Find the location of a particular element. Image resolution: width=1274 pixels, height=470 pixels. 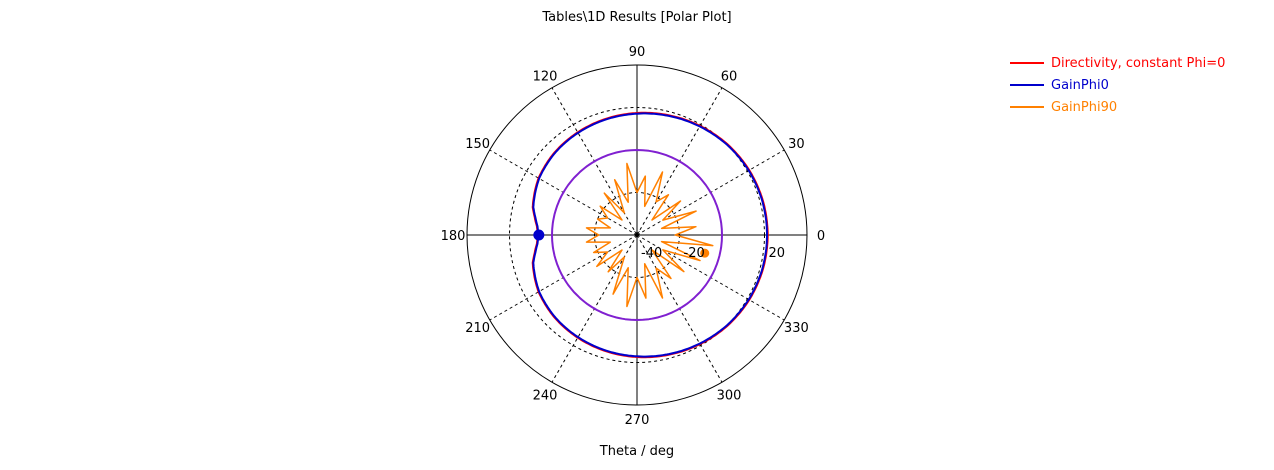

radial-tick-label-2: 20 is located at coordinates (777, 253).